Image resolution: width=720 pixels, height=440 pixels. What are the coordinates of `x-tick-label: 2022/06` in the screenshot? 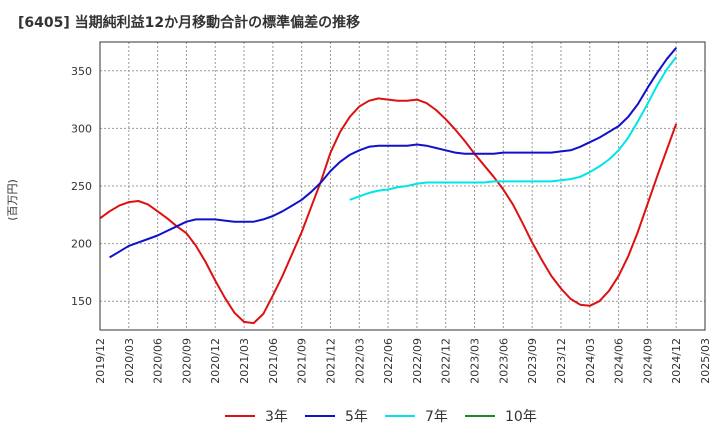 It's located at (388, 361).